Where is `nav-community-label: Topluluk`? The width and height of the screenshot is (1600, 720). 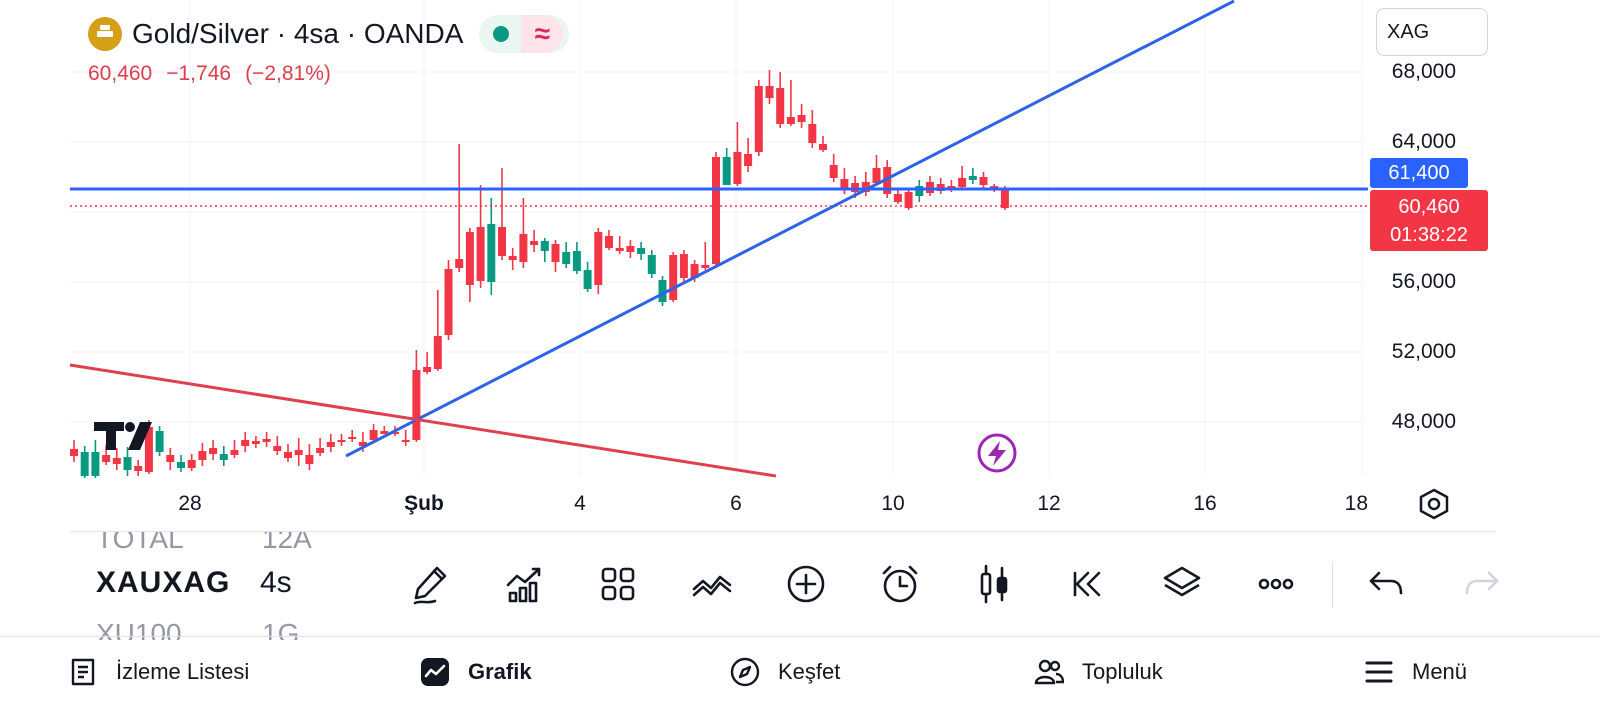
nav-community-label: Topluluk is located at coordinates (1122, 671).